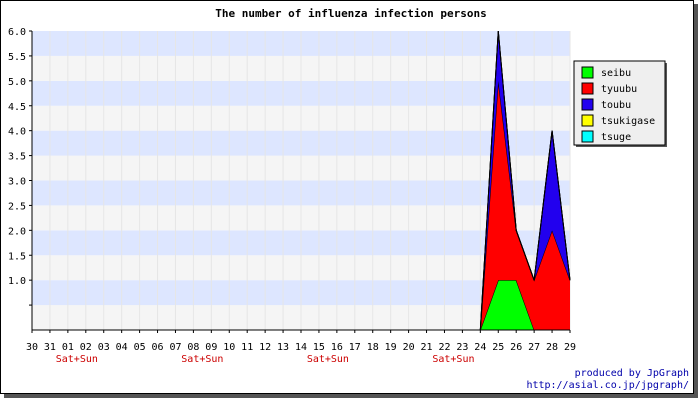 The height and width of the screenshot is (400, 700). I want to click on y-tick-label: 4.0, so click(17, 132).